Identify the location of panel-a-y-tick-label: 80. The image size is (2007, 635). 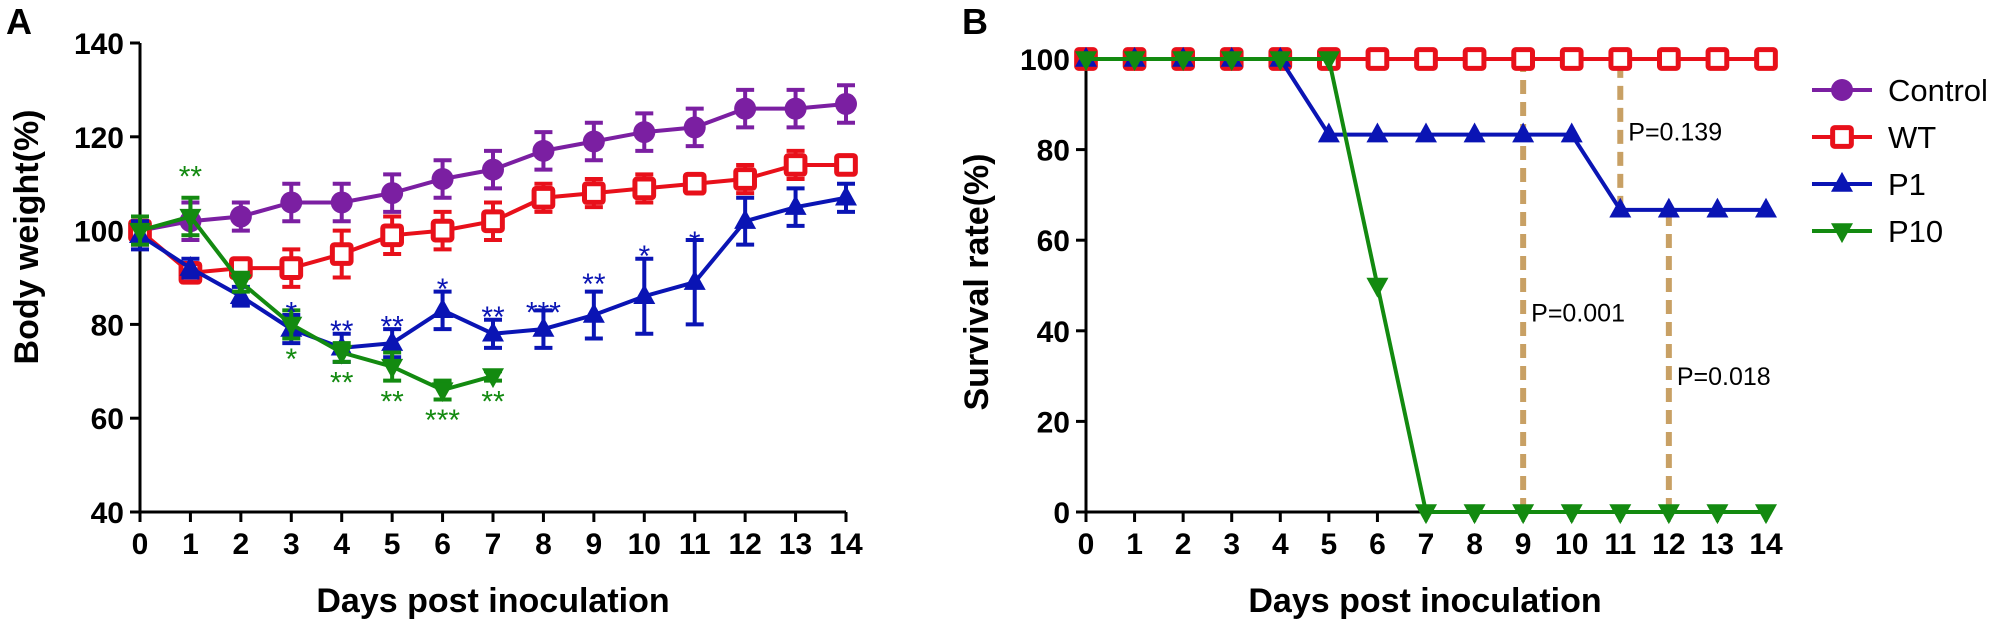
(107, 325).